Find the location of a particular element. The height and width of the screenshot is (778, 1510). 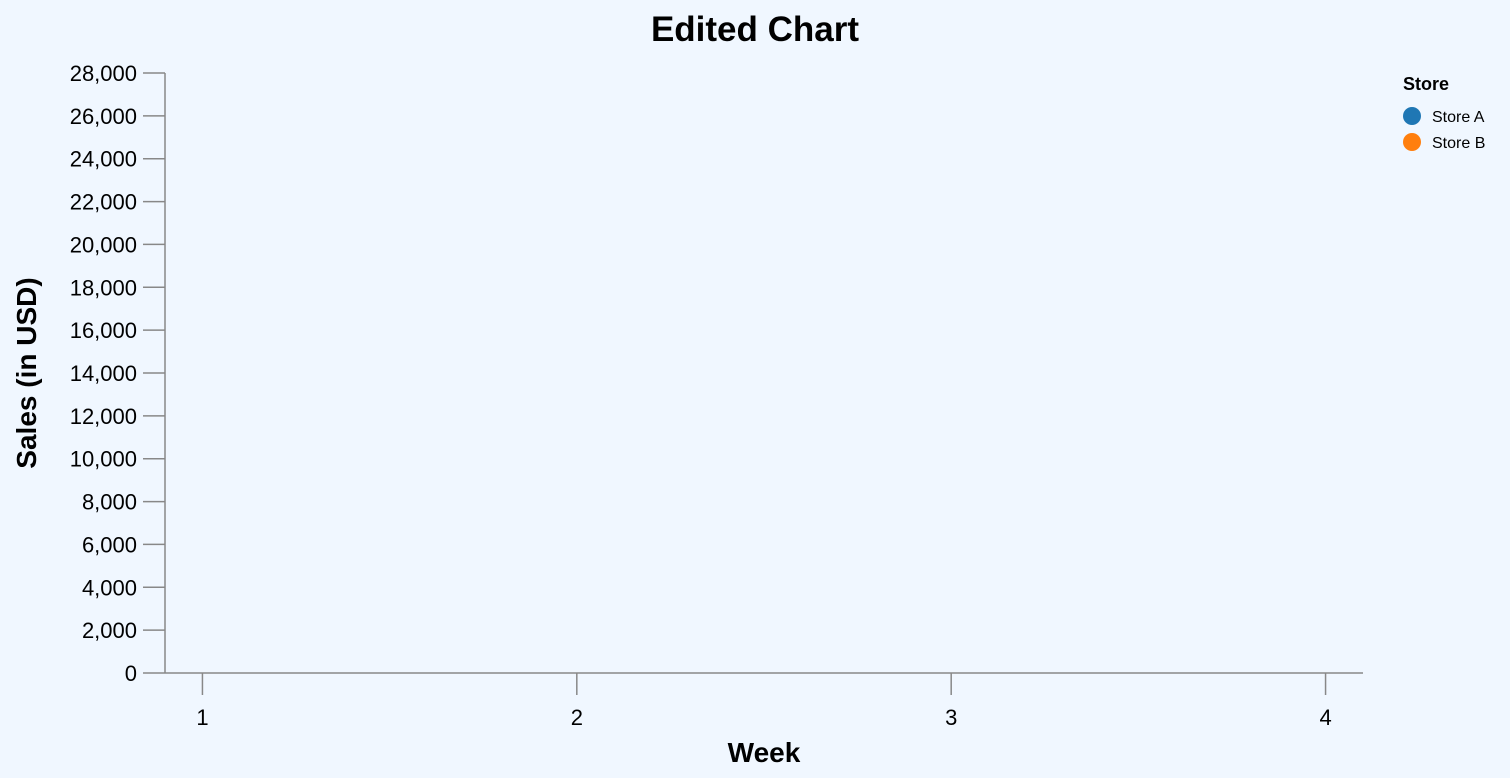

chart-title: Edited Chart is located at coordinates (755, 29).